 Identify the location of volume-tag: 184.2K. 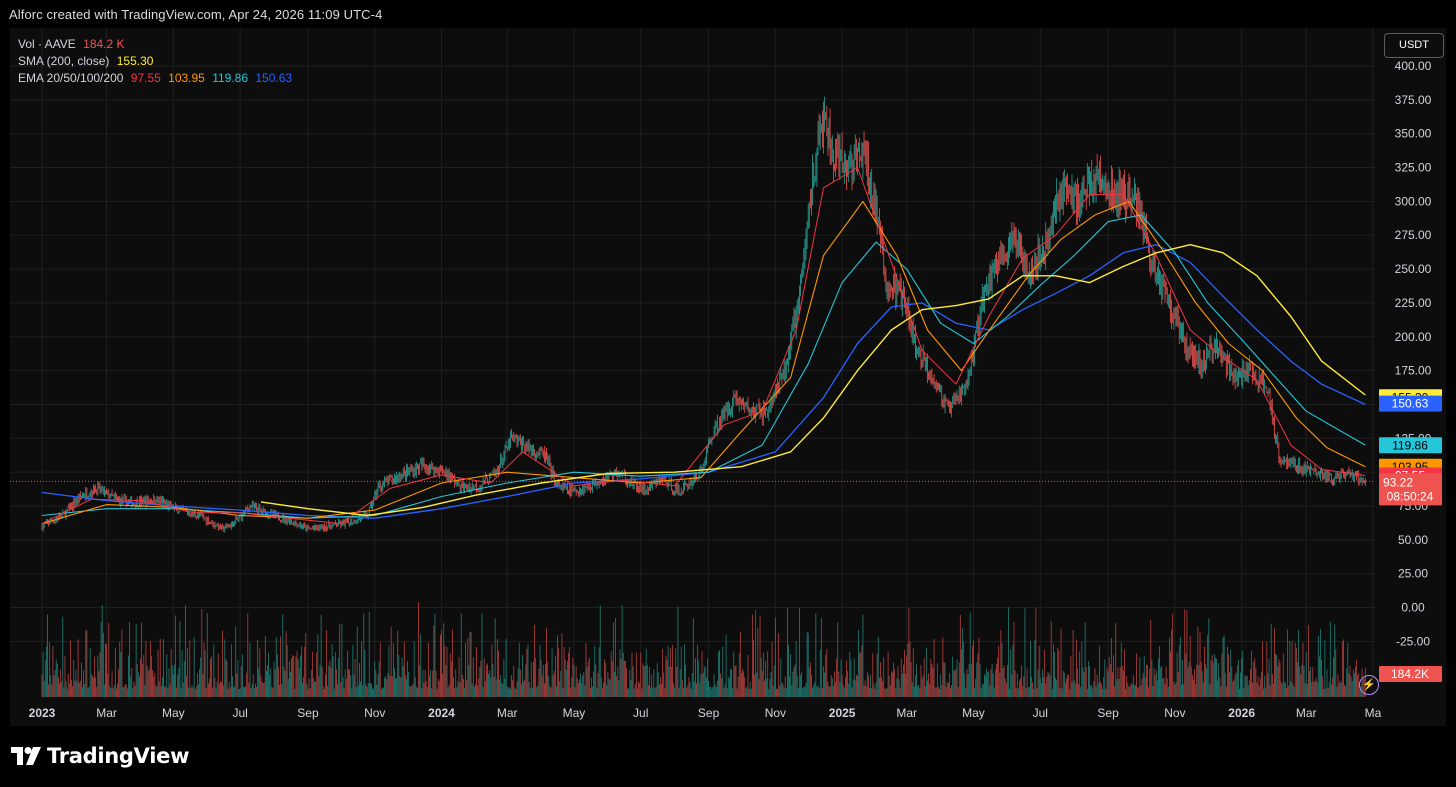
(1410, 674).